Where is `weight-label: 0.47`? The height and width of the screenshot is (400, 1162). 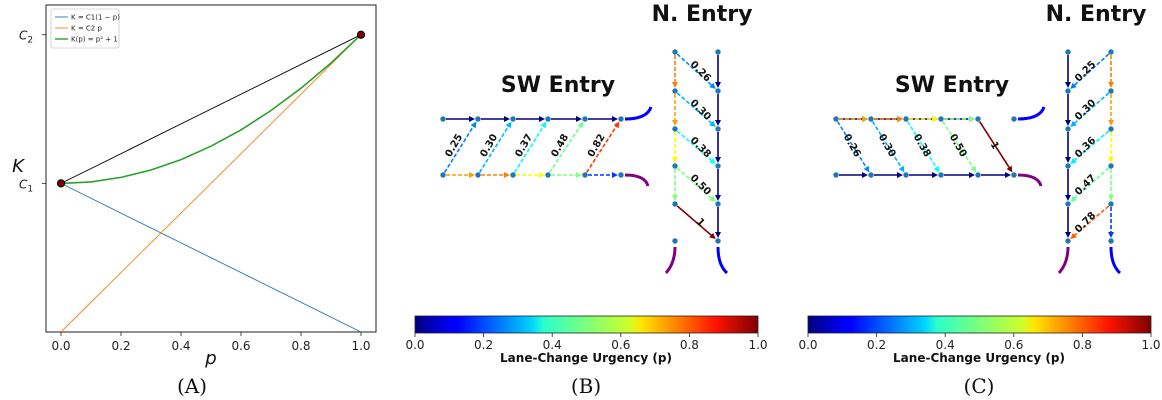
weight-label: 0.47 is located at coordinates (1085, 185).